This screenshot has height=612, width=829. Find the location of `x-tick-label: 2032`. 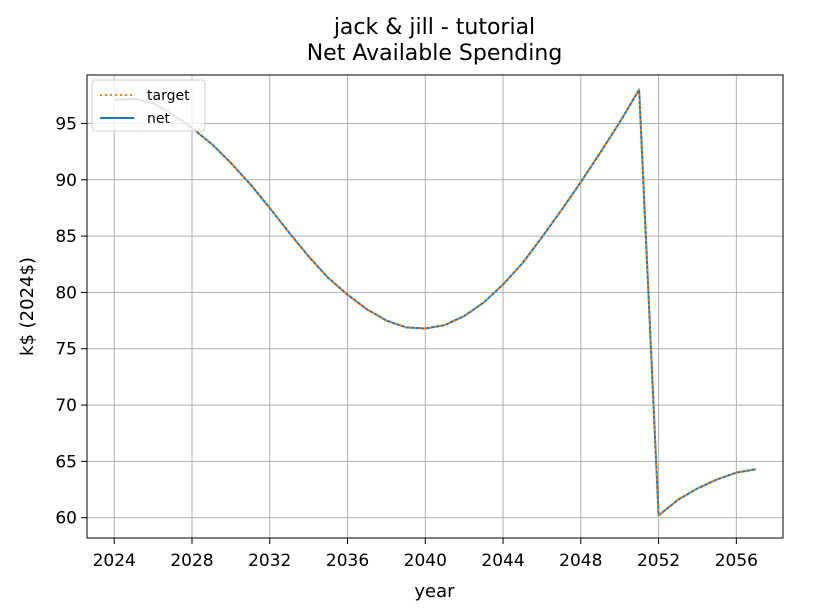

x-tick-label: 2032 is located at coordinates (269, 561).